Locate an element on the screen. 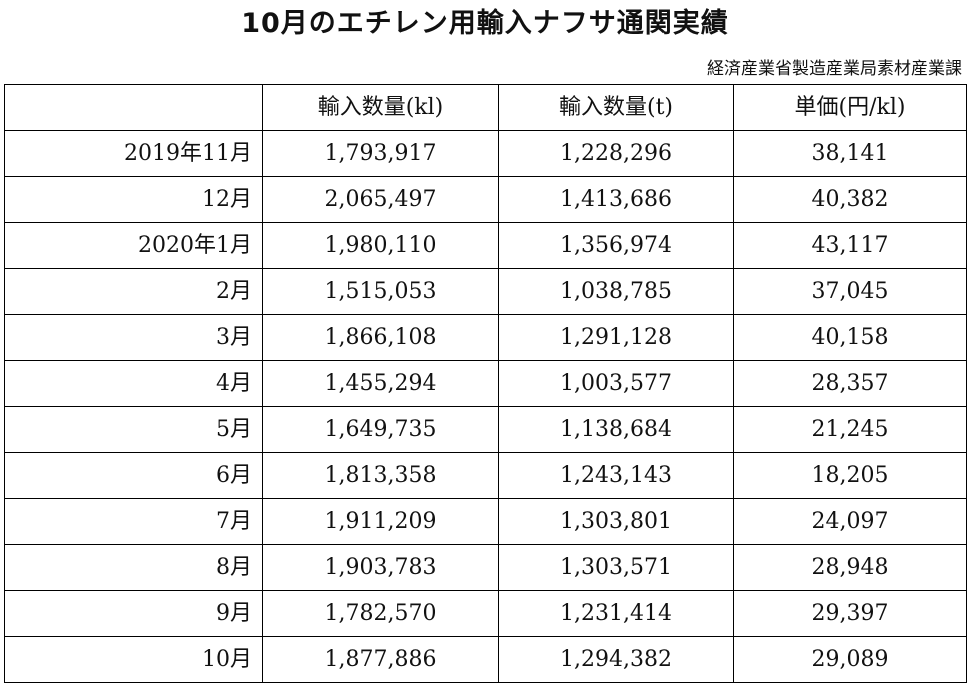 This screenshot has width=970, height=683. header-row: 輸入数量(kl) 輸入数量(t) 単価(円/kl) is located at coordinates (485, 107).